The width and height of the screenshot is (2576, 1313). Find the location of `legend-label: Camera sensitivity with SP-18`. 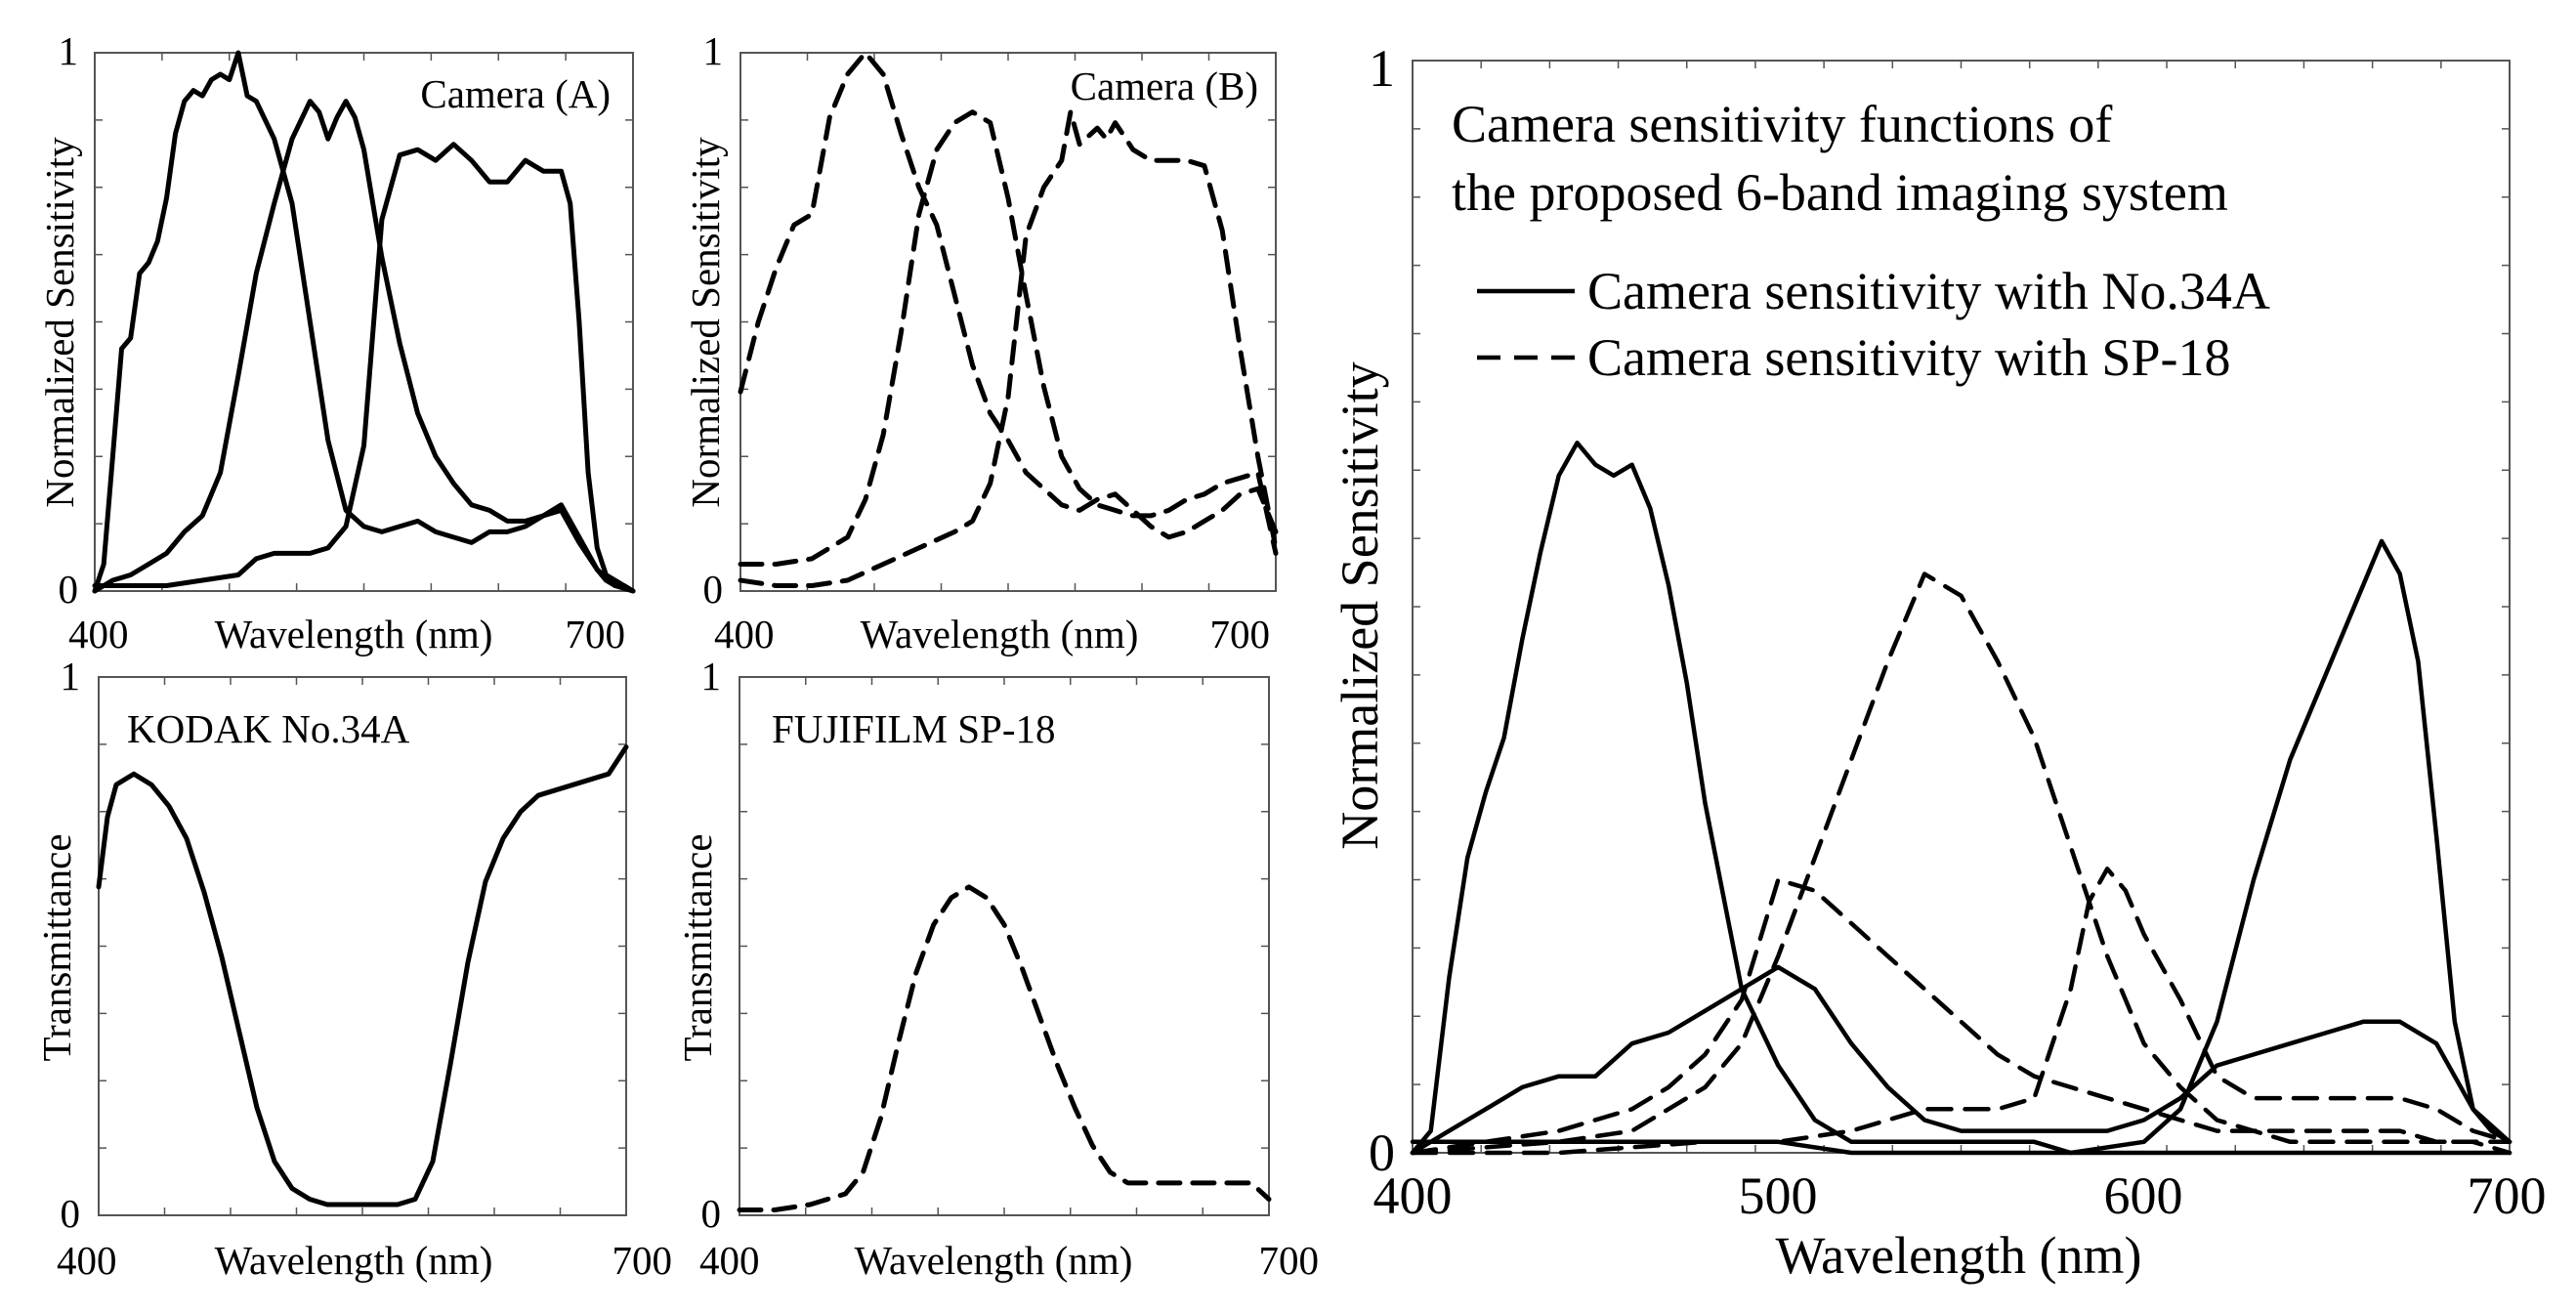

legend-label: Camera sensitivity with SP-18 is located at coordinates (1908, 357).